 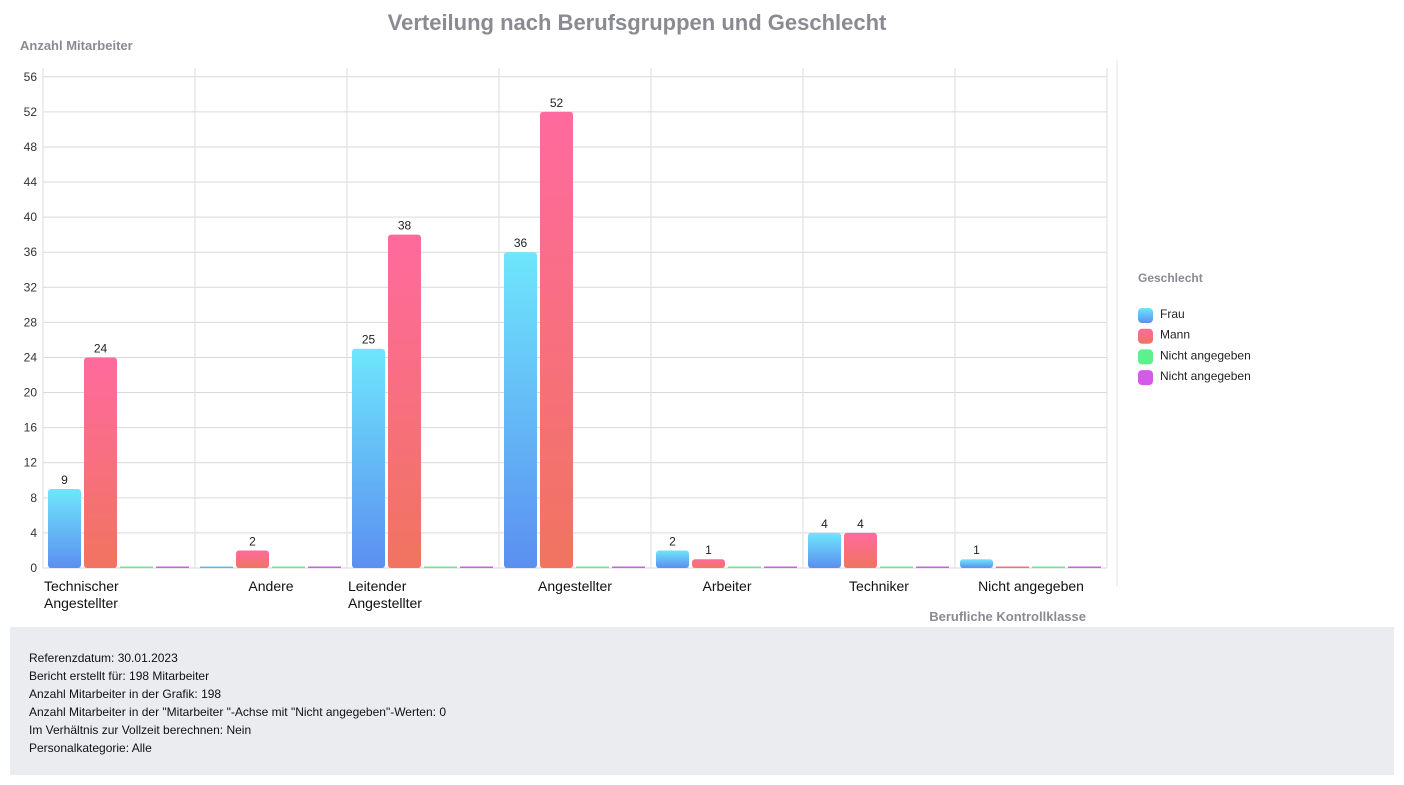 I want to click on legend-title: Geschlecht, so click(x=1170, y=278).